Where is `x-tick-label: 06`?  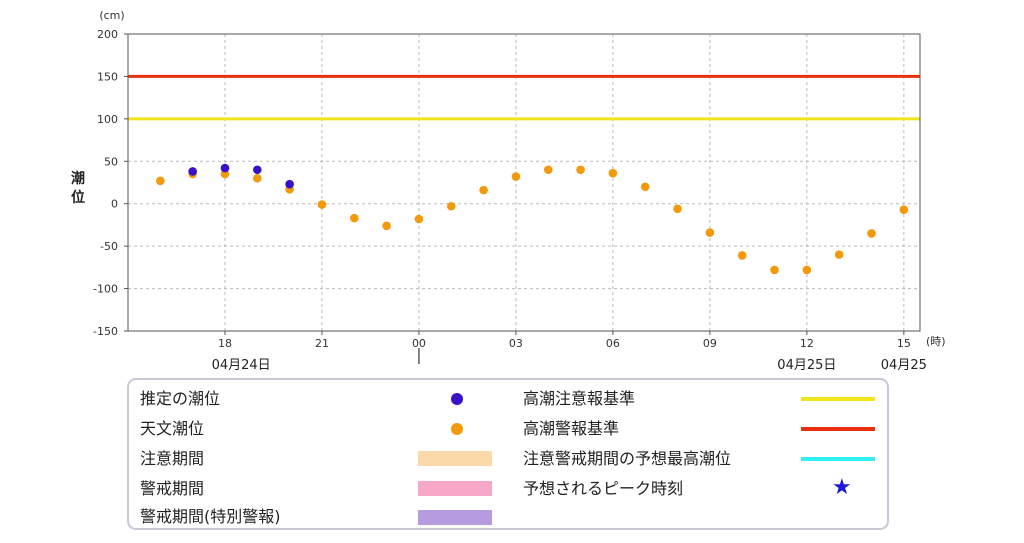 x-tick-label: 06 is located at coordinates (613, 343).